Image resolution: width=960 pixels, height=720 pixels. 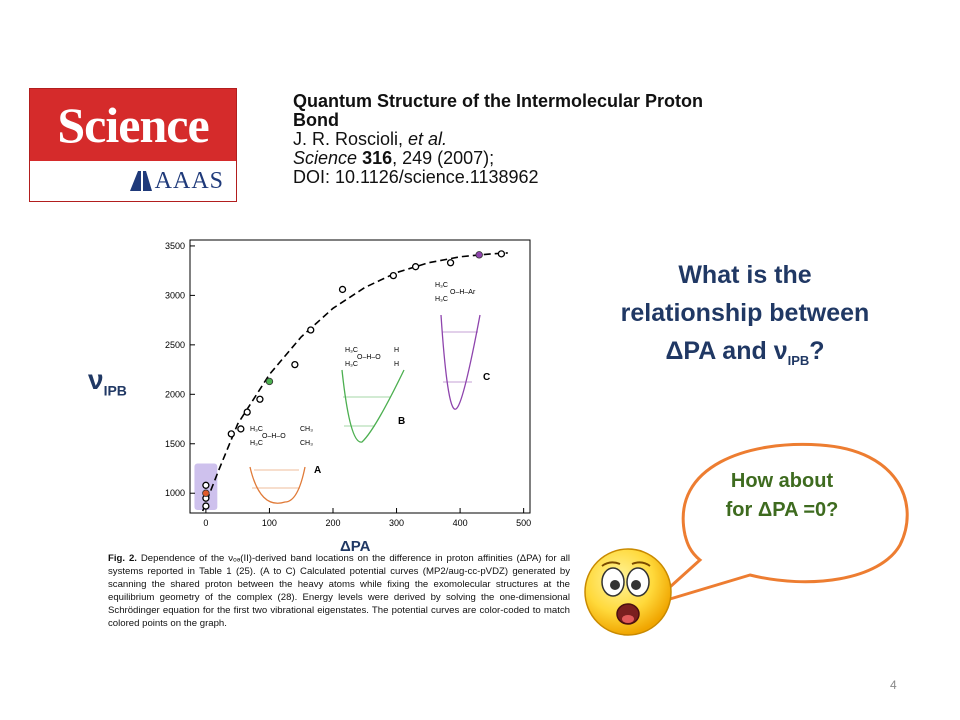 What do you see at coordinates (503, 158) in the screenshot?
I see `paper-reference: Science 316, 249 (2007);` at bounding box center [503, 158].